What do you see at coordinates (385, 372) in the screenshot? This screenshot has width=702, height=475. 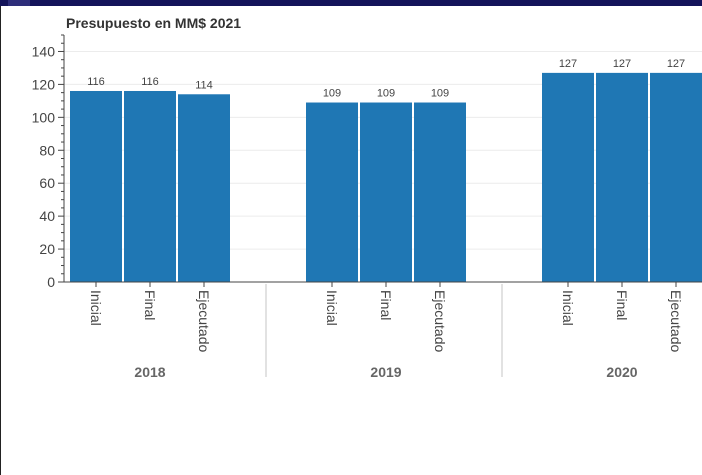 I see `x-group-label: 2019` at bounding box center [385, 372].